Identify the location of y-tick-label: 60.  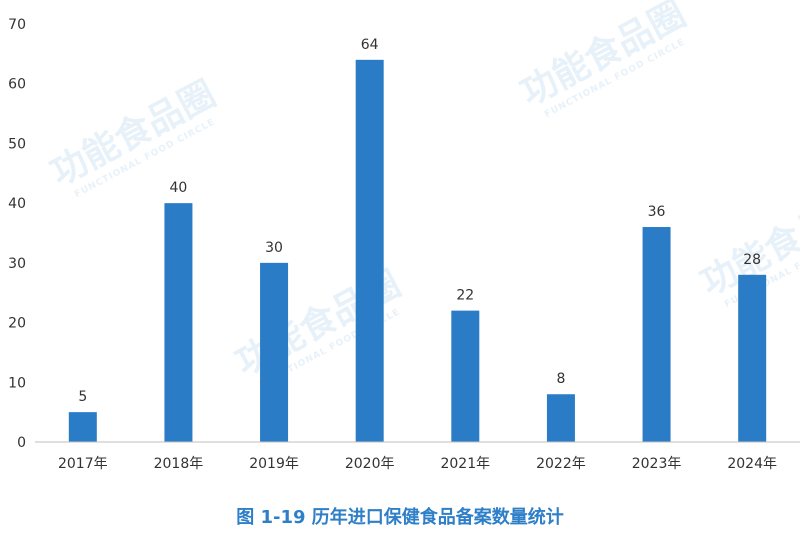
(17, 85).